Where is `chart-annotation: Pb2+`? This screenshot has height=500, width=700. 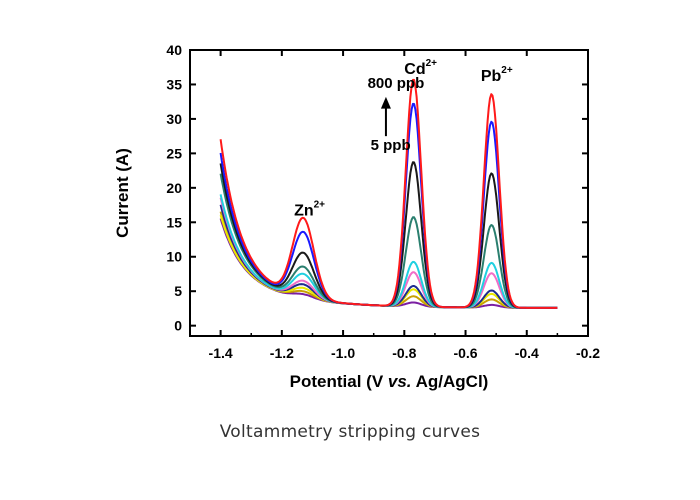 chart-annotation: Pb2+ is located at coordinates (497, 75).